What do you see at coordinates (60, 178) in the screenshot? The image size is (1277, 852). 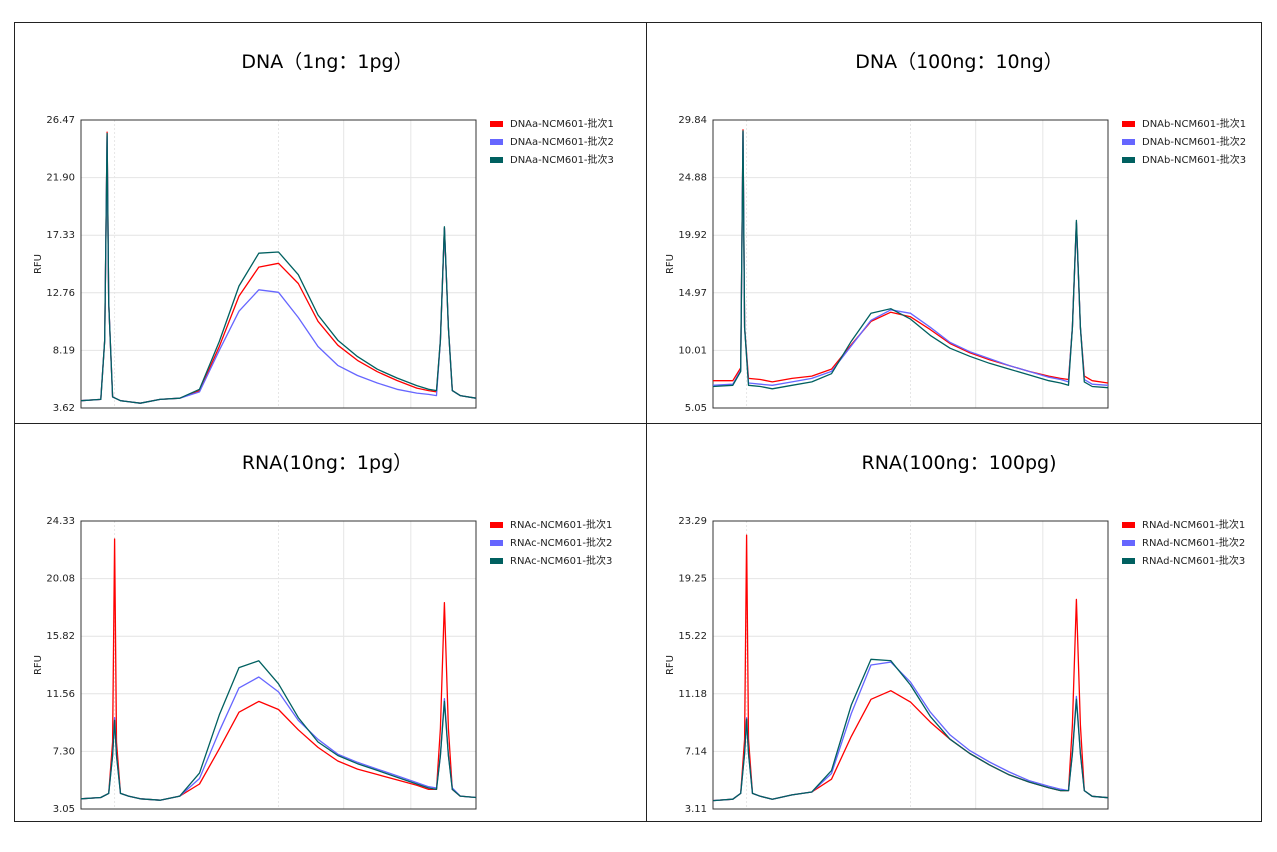 I see `y-tick-label: 21.90` at bounding box center [60, 178].